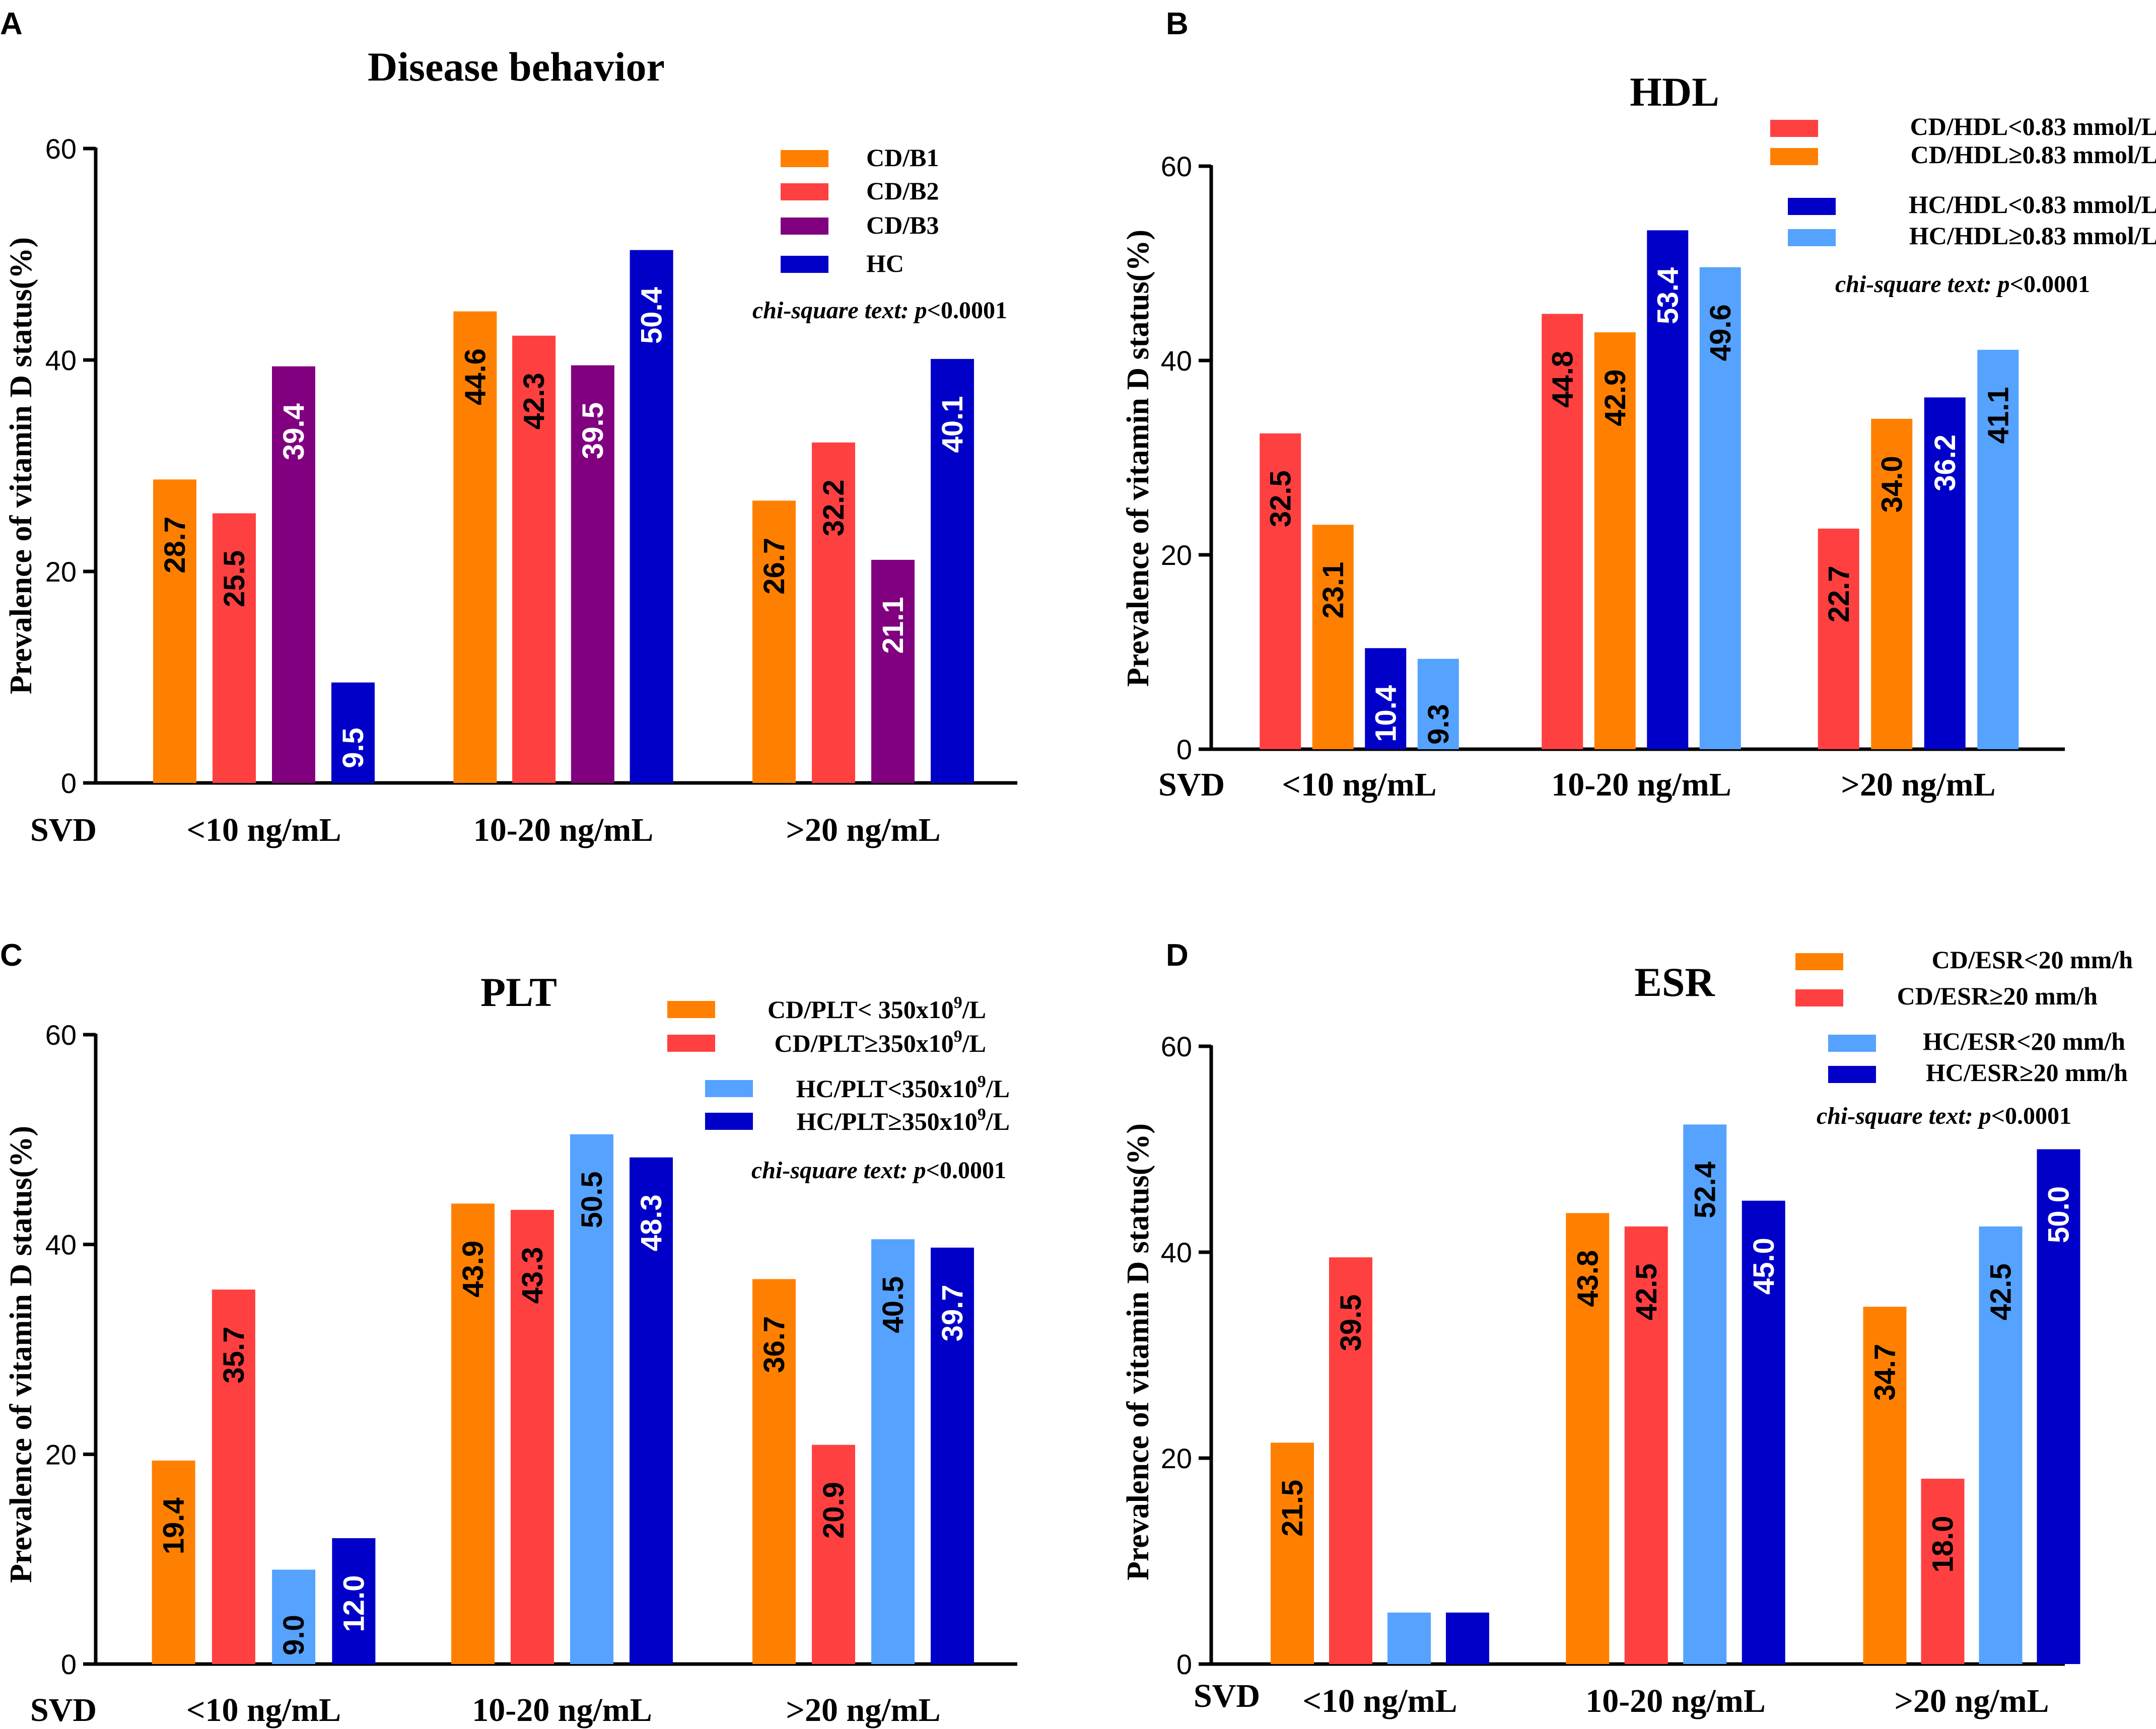  I want to click on bar-a-s3-c2, so click(952, 570).